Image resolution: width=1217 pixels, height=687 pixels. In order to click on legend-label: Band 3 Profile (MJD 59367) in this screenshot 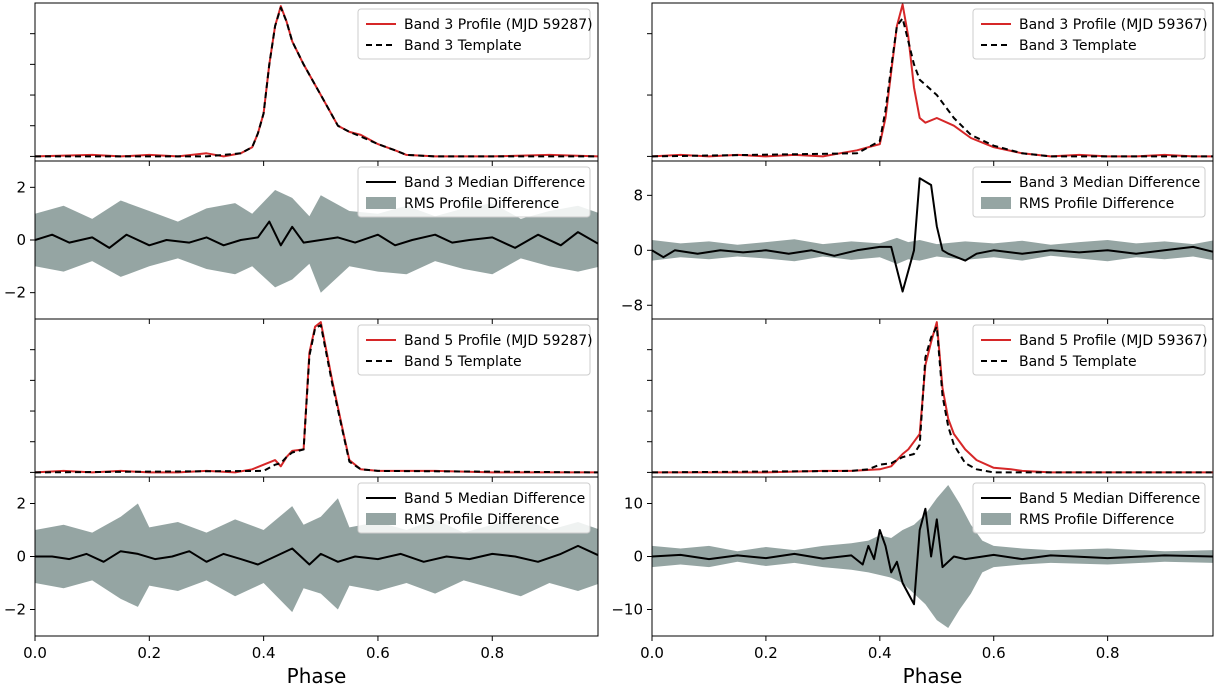, I will do `click(1113, 25)`.